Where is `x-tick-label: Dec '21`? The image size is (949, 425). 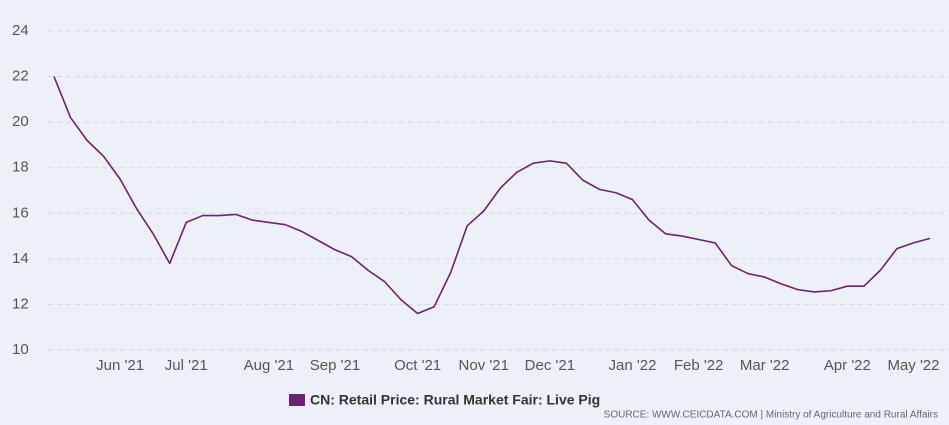
x-tick-label: Dec '21 is located at coordinates (550, 365).